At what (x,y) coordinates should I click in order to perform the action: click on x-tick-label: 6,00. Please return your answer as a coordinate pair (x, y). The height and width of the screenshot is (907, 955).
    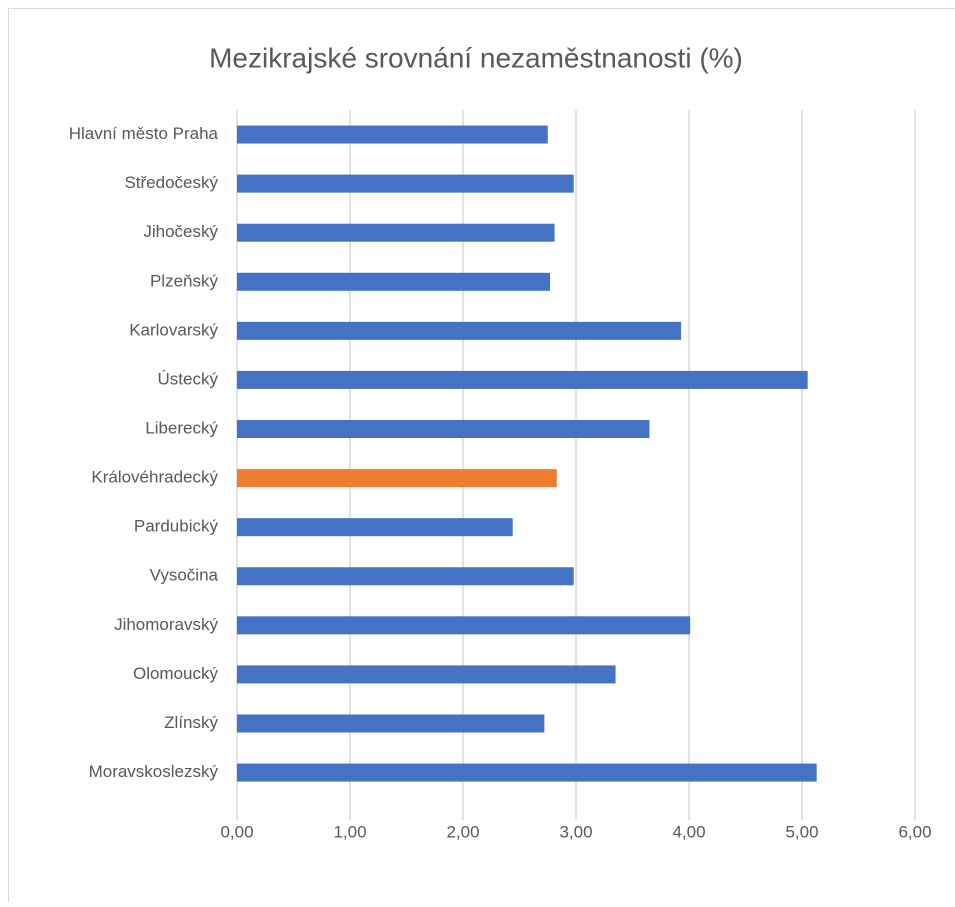
    Looking at the image, I should click on (914, 831).